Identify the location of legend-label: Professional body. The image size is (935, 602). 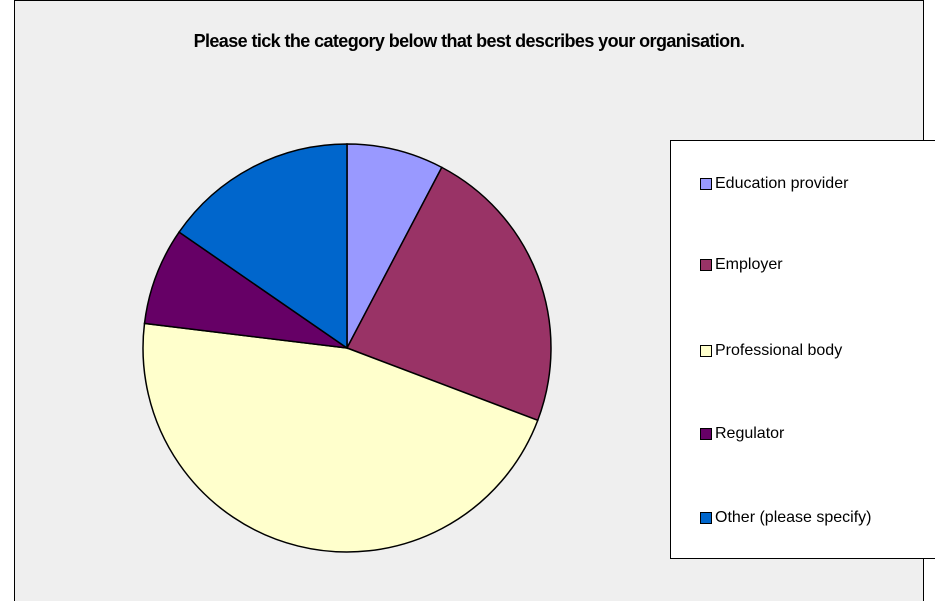
(779, 350).